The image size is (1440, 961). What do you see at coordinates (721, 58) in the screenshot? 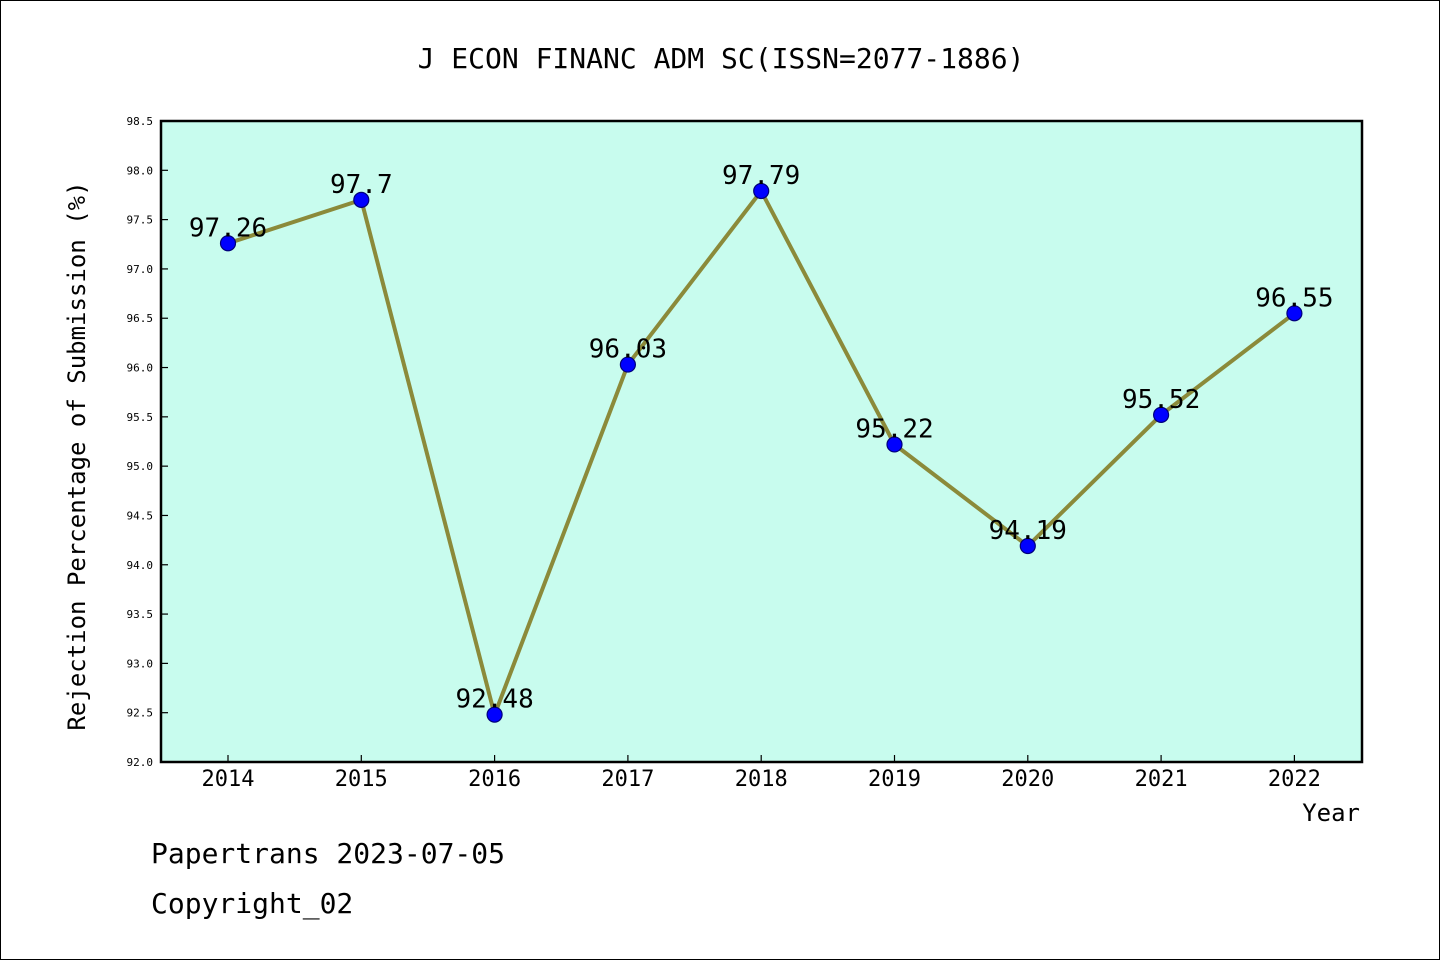
I see `chart-title: J ECON FINANC ADM SC(ISSN=2077-1886)` at bounding box center [721, 58].